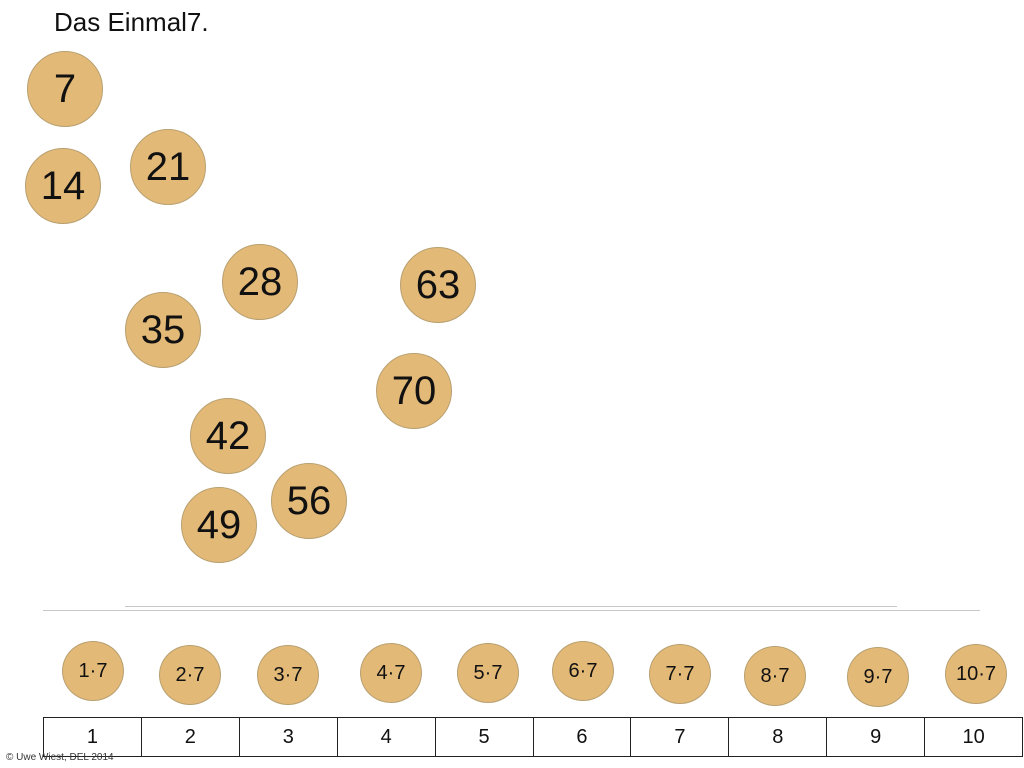 Image resolution: width=1024 pixels, height=768 pixels. I want to click on coin-expression-8: 8·7, so click(775, 676).